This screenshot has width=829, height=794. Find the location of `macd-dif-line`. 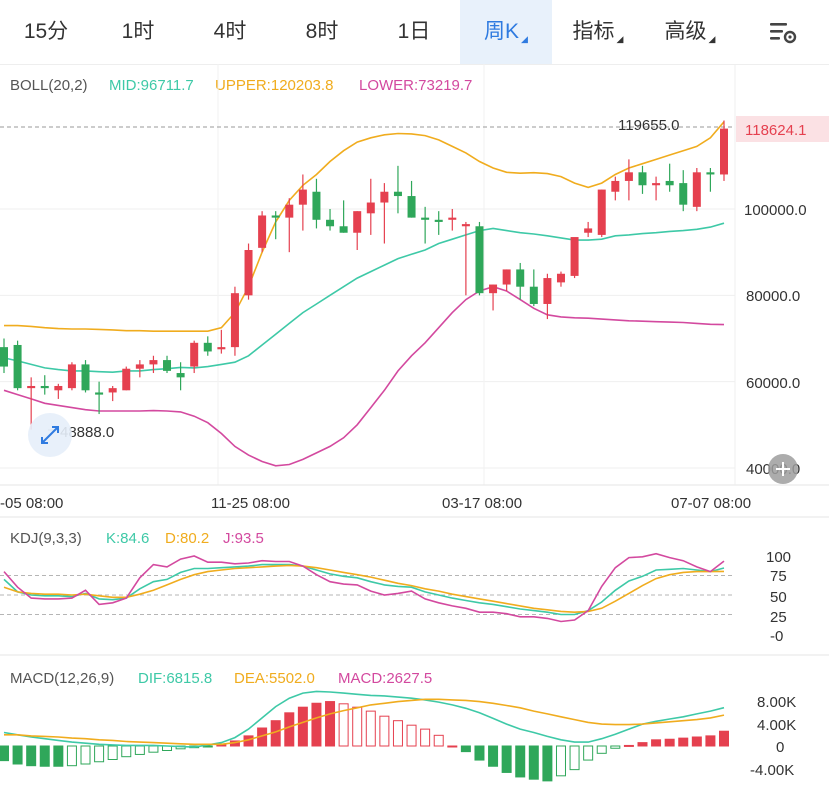

macd-dif-line is located at coordinates (364, 719).